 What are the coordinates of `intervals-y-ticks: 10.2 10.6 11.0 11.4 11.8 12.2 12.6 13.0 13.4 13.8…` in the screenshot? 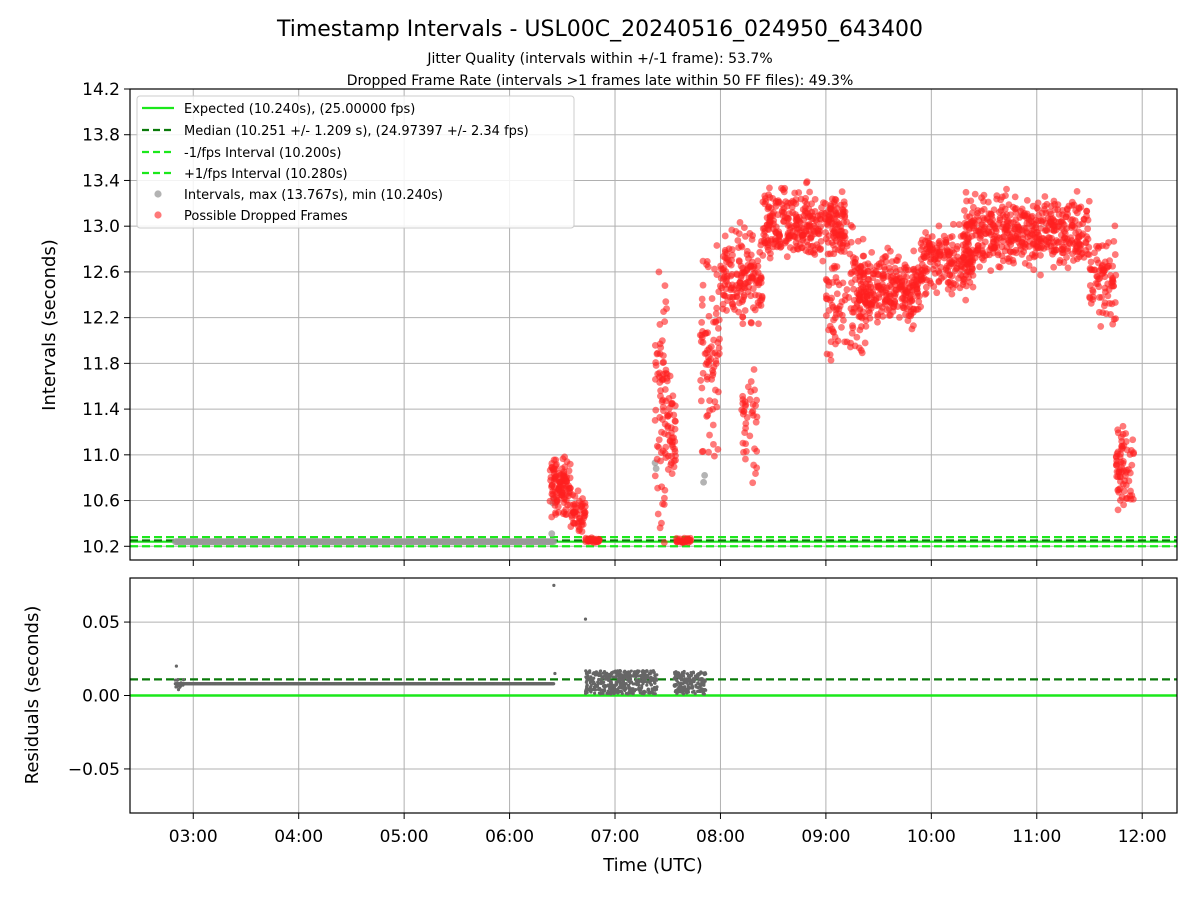 It's located at (106, 318).